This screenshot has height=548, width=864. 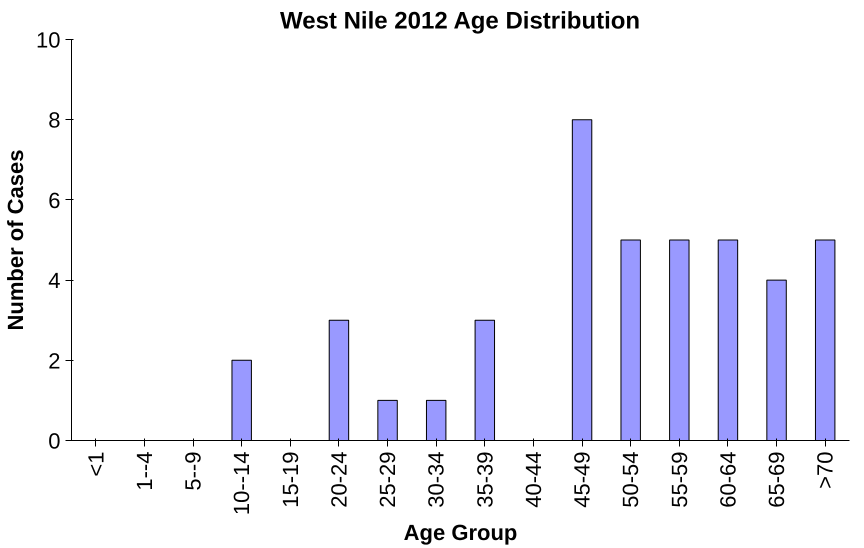 I want to click on x-tick-label: 25-29, so click(x=387, y=479).